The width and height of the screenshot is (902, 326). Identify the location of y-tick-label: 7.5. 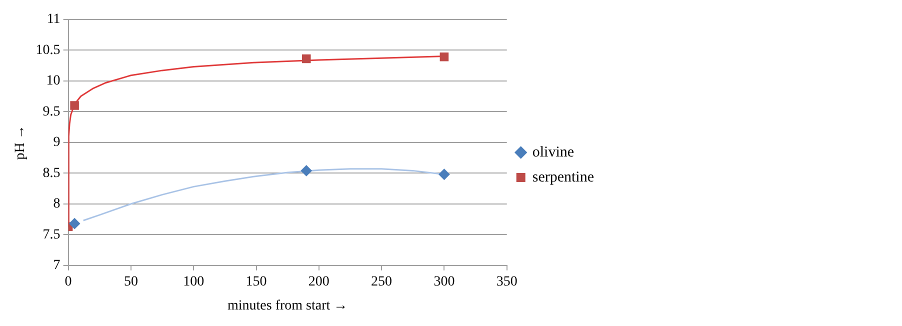
(51, 234).